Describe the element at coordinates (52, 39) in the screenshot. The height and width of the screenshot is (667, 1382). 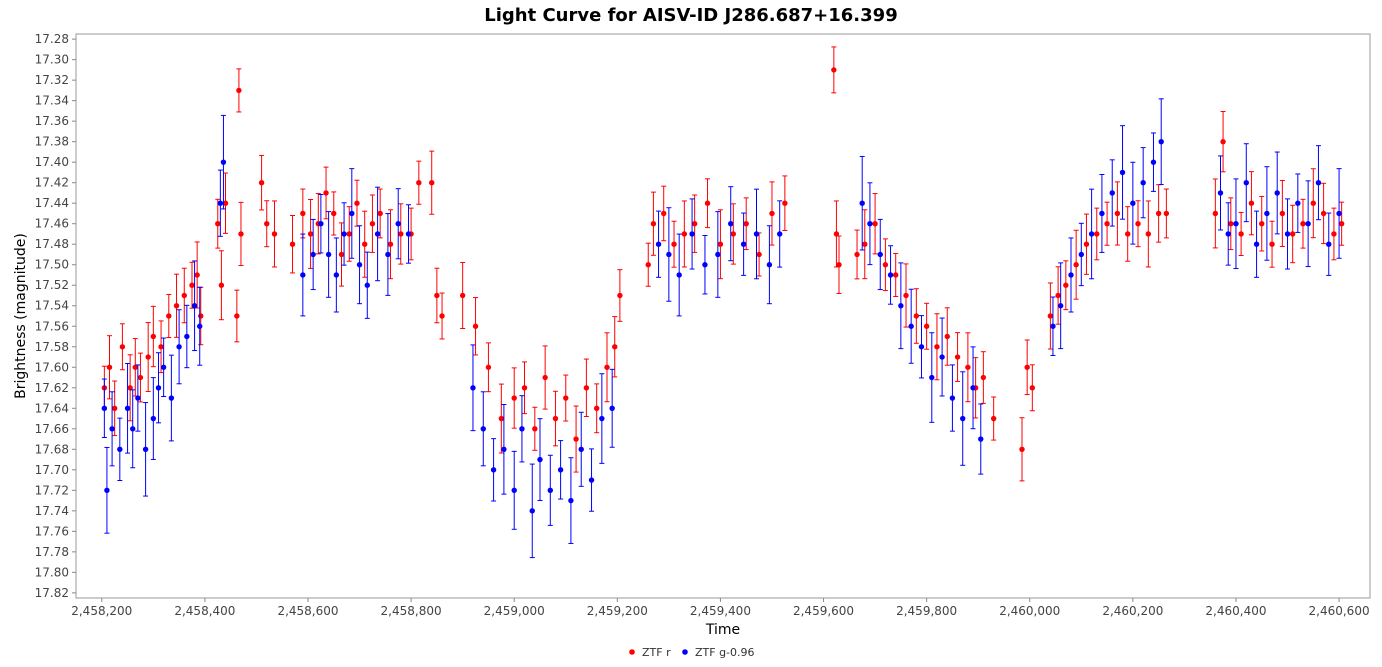
I see `y-tick-label: 17.28` at that location.